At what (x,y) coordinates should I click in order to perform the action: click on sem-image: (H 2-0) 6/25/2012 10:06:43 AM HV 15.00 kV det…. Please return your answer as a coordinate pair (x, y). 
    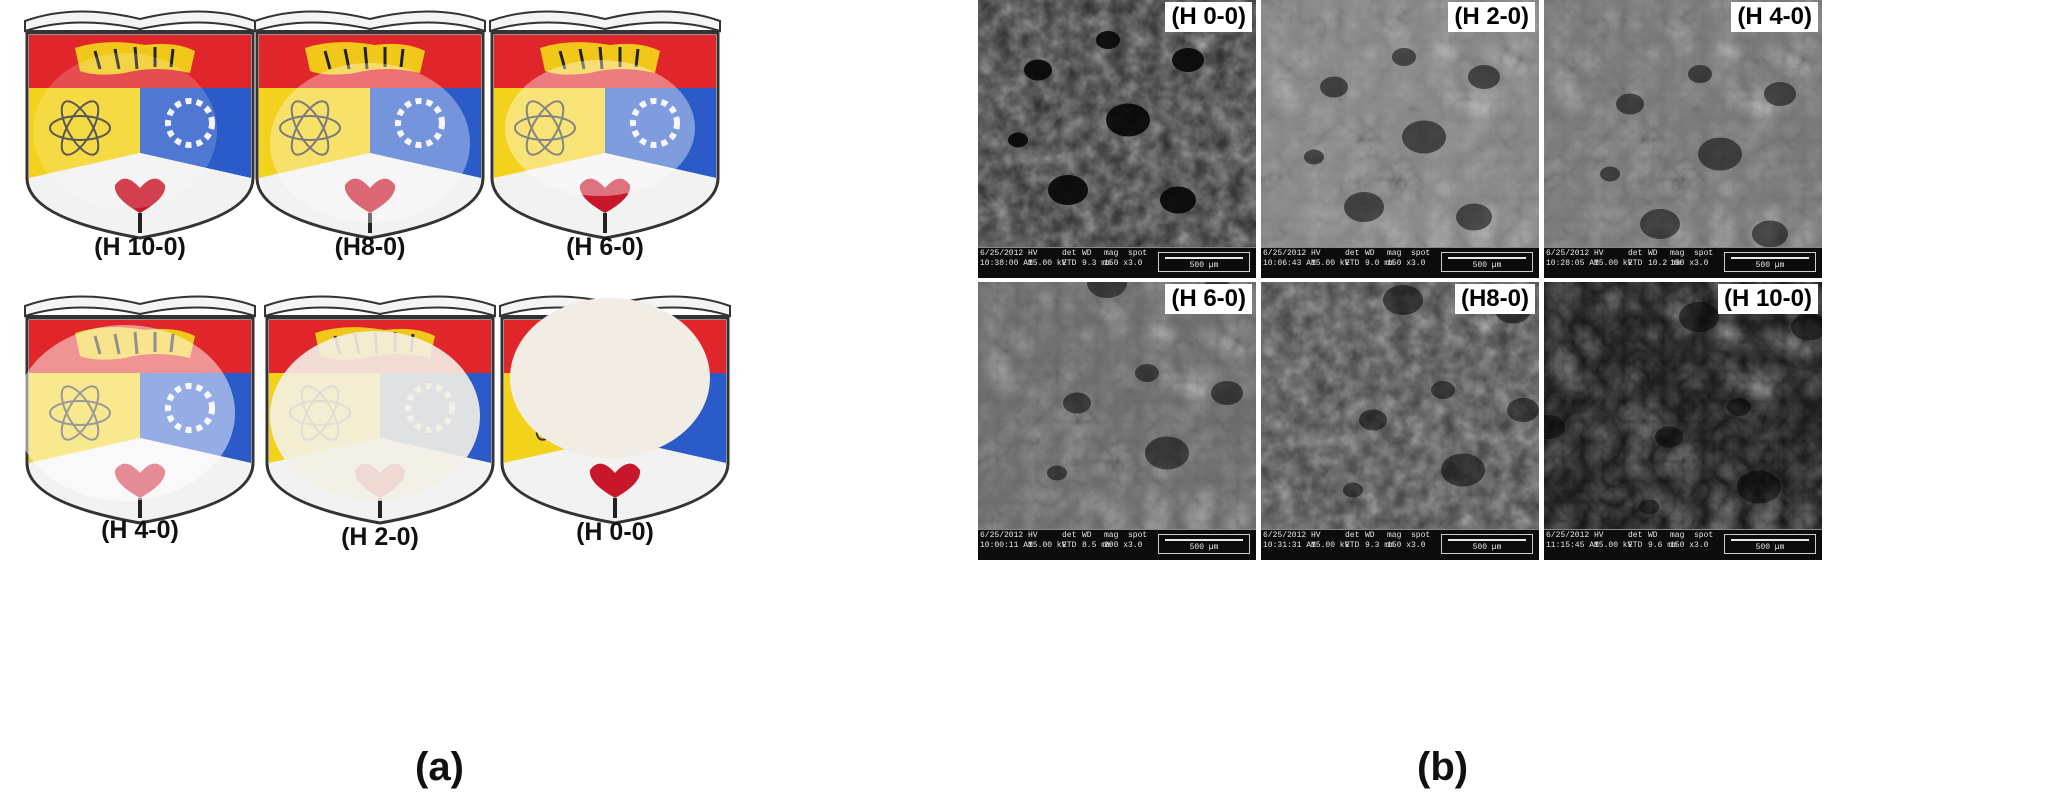
    Looking at the image, I should click on (1400, 139).